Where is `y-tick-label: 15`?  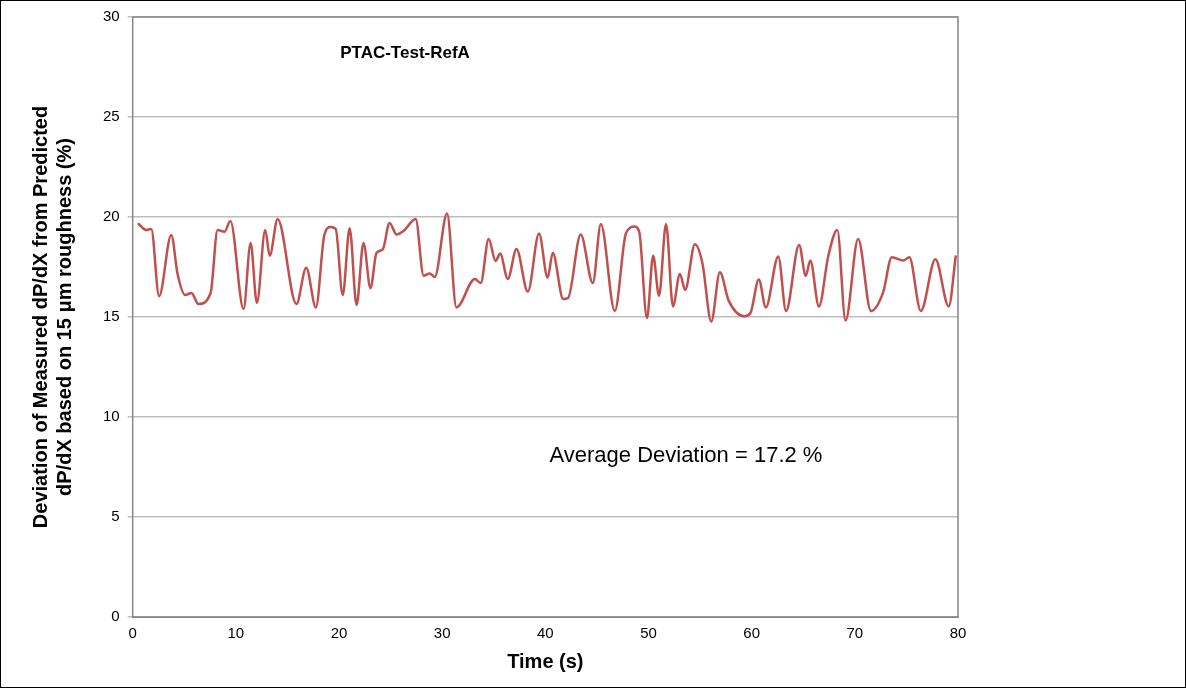
y-tick-label: 15 is located at coordinates (111, 316).